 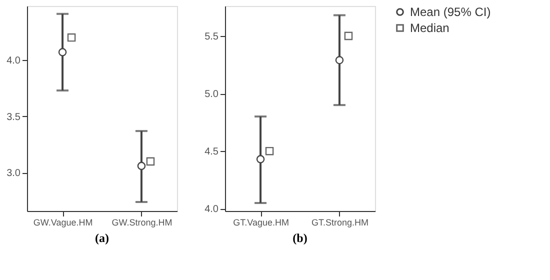 I want to click on y-tick-label: 3.5, so click(x=13, y=117).